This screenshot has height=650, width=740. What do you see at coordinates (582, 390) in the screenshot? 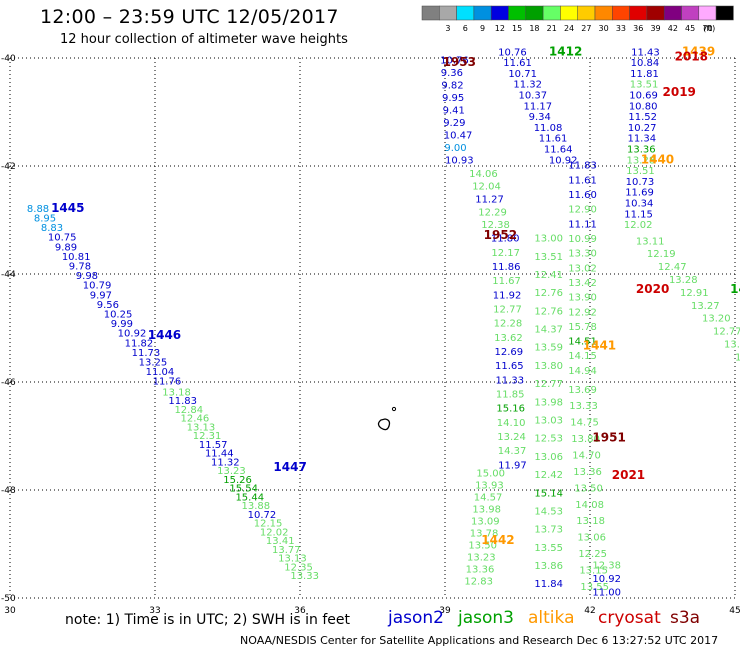
I see `wave-height-value: 13.69` at bounding box center [582, 390].